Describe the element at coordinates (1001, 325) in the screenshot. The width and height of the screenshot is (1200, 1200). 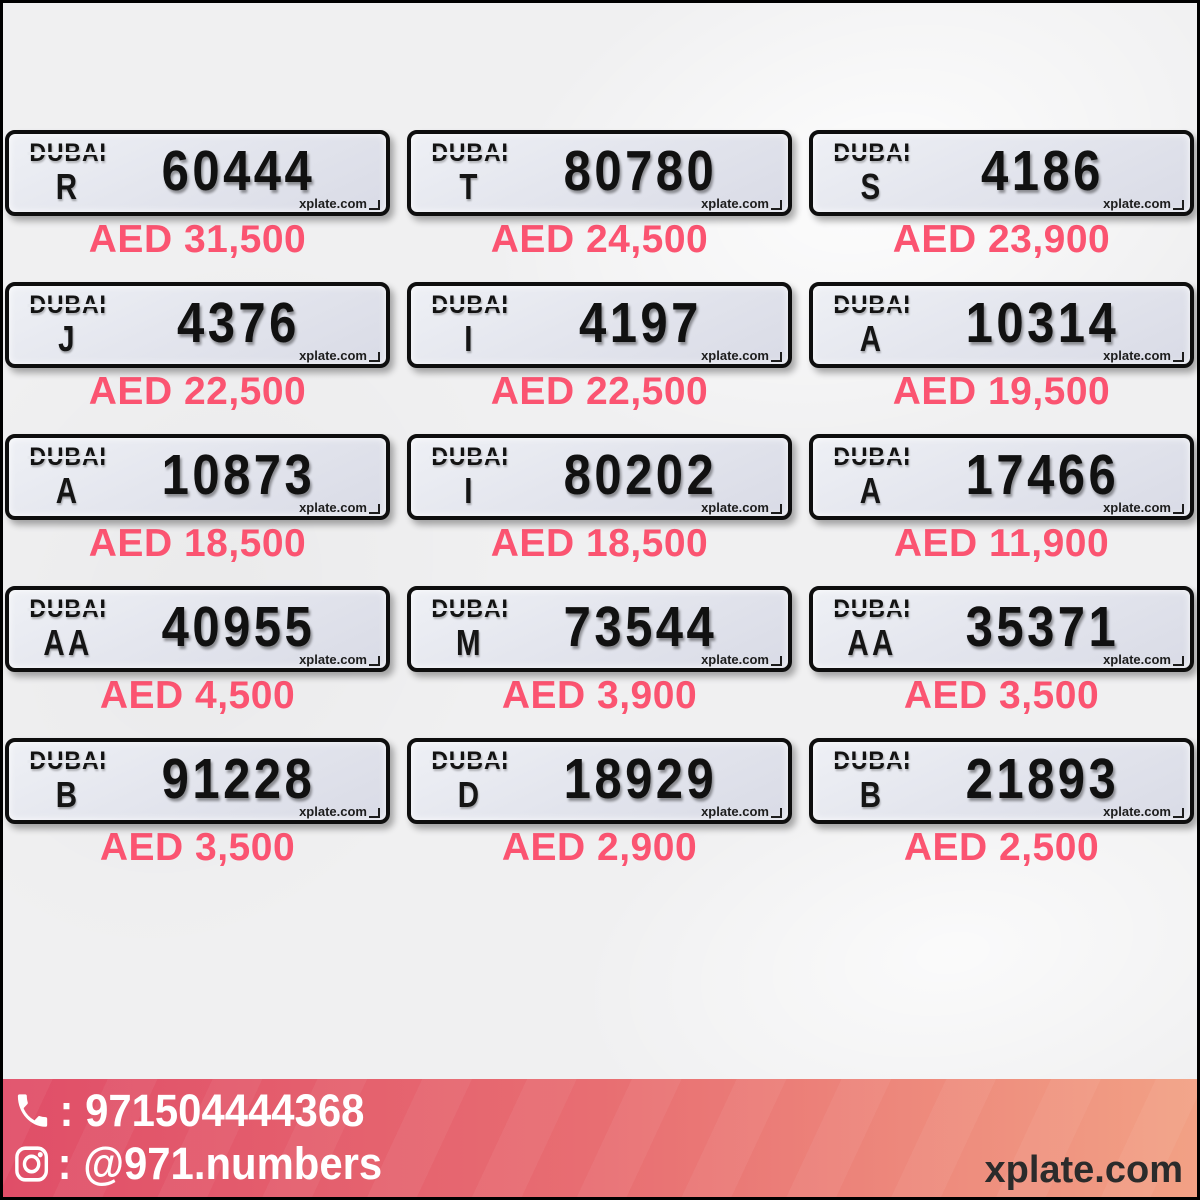
I see `license-plate: DUBAI A 10314 xplate.com` at that location.